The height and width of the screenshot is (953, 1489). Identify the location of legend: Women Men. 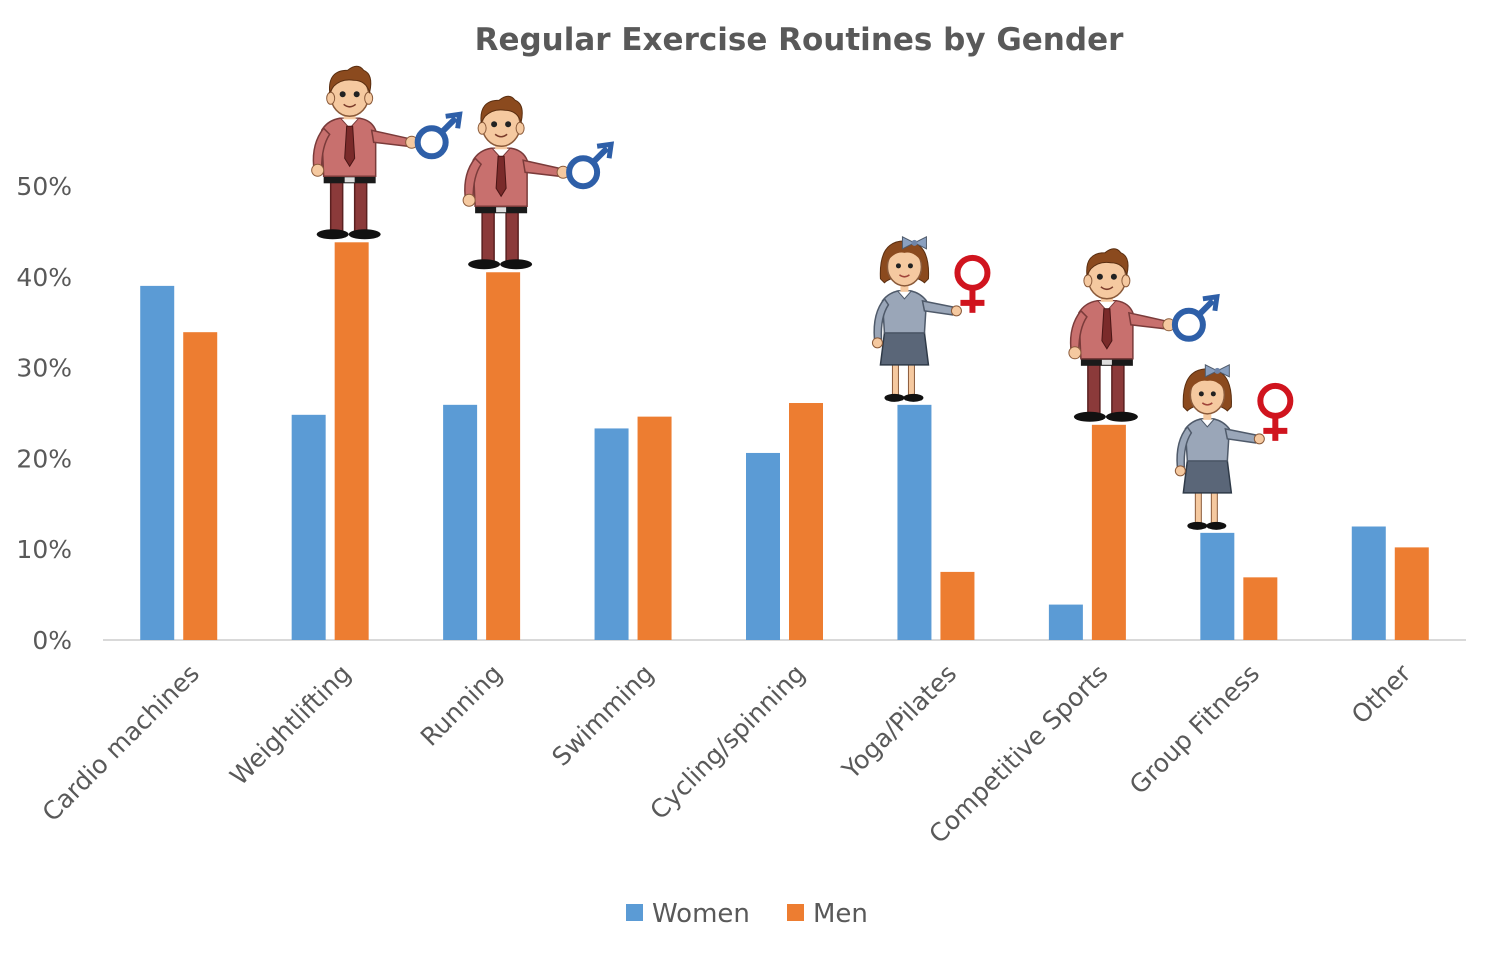
(747, 914).